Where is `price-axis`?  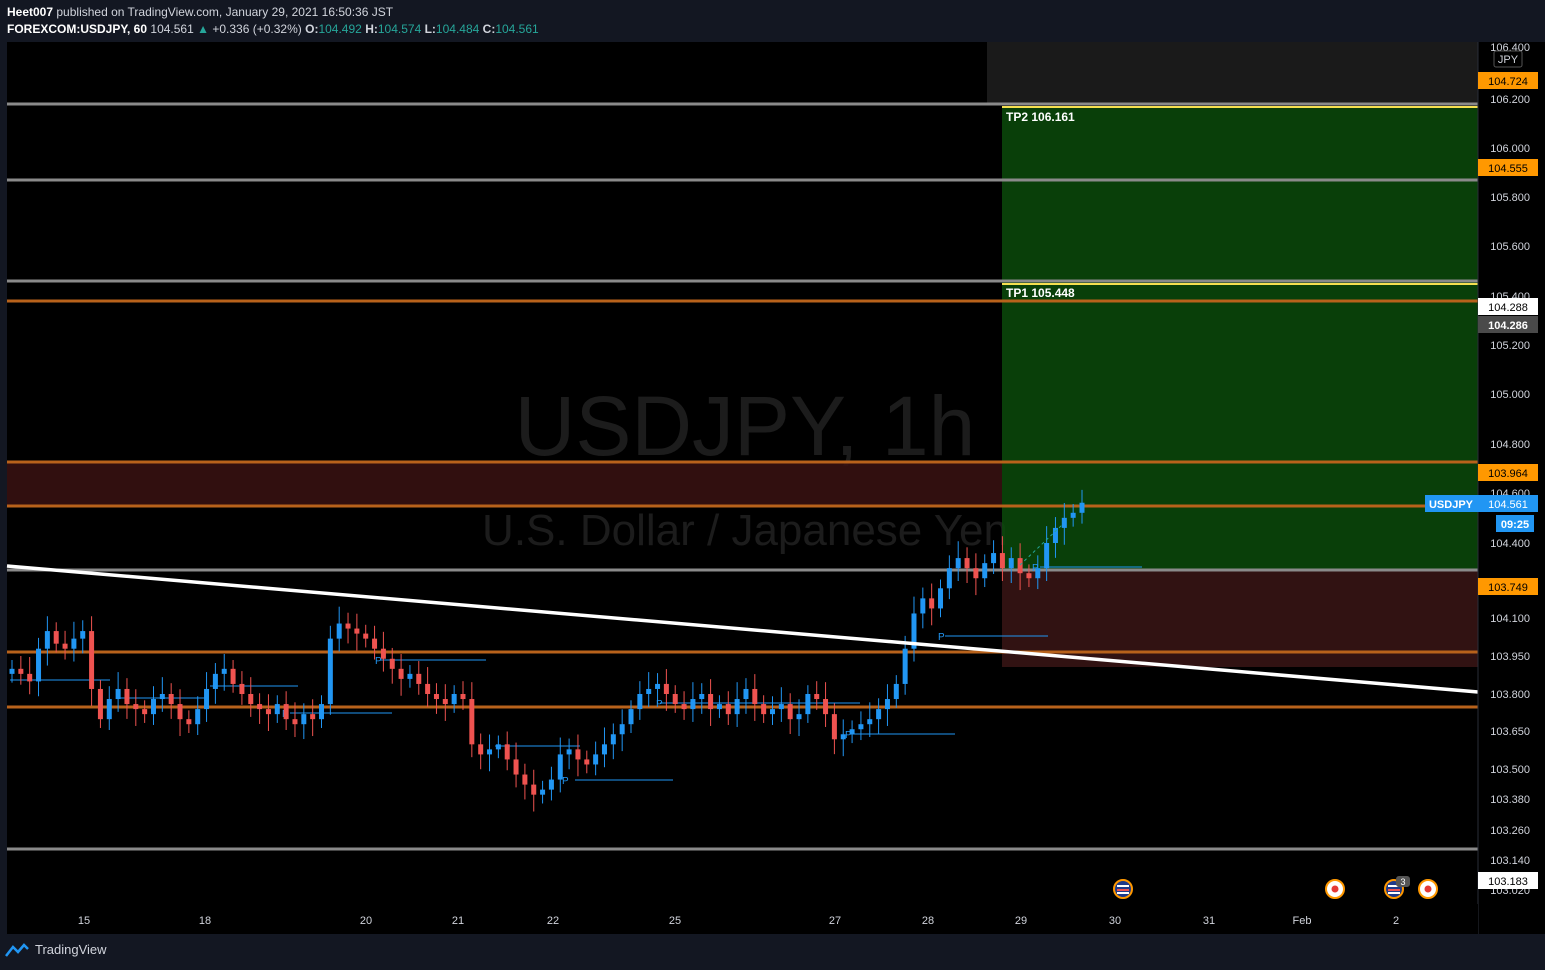 price-axis is located at coordinates (1511, 488).